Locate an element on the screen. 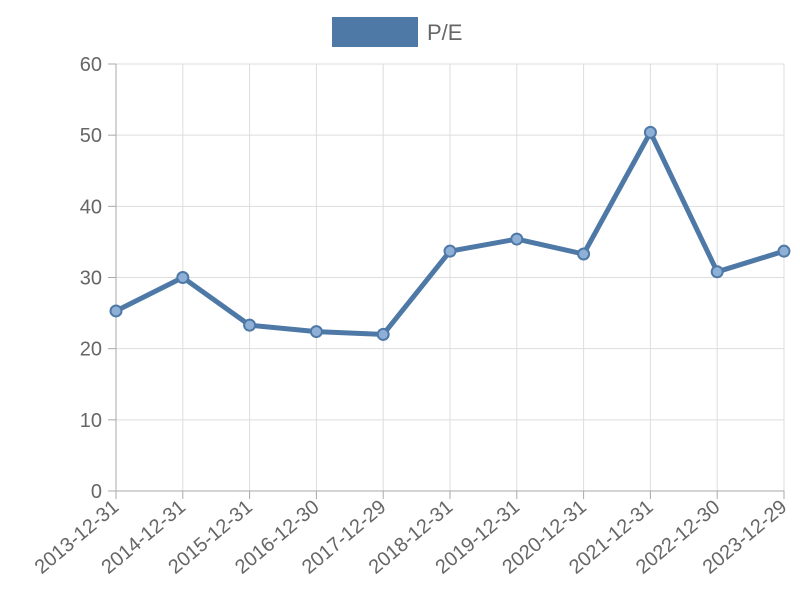 This screenshot has height=600, width=800. y-tick-label: 30 is located at coordinates (91, 279).